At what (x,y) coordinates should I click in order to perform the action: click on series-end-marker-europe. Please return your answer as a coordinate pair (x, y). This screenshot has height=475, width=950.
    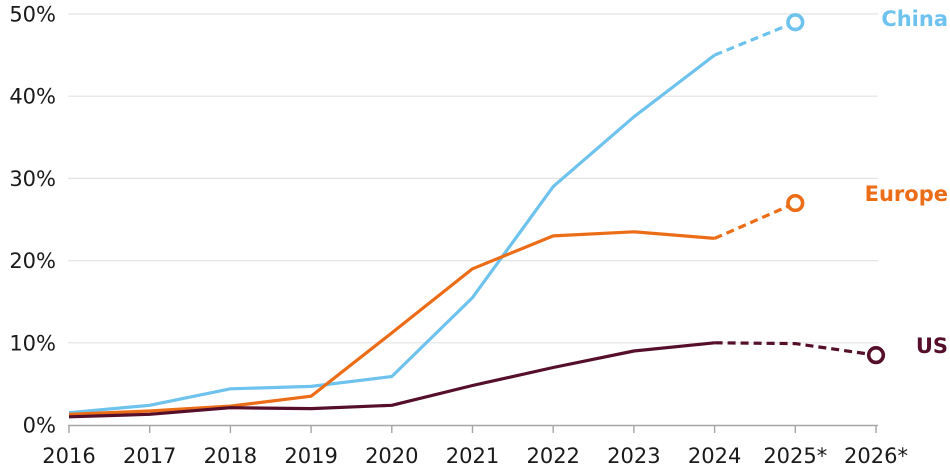
    Looking at the image, I should click on (795, 203).